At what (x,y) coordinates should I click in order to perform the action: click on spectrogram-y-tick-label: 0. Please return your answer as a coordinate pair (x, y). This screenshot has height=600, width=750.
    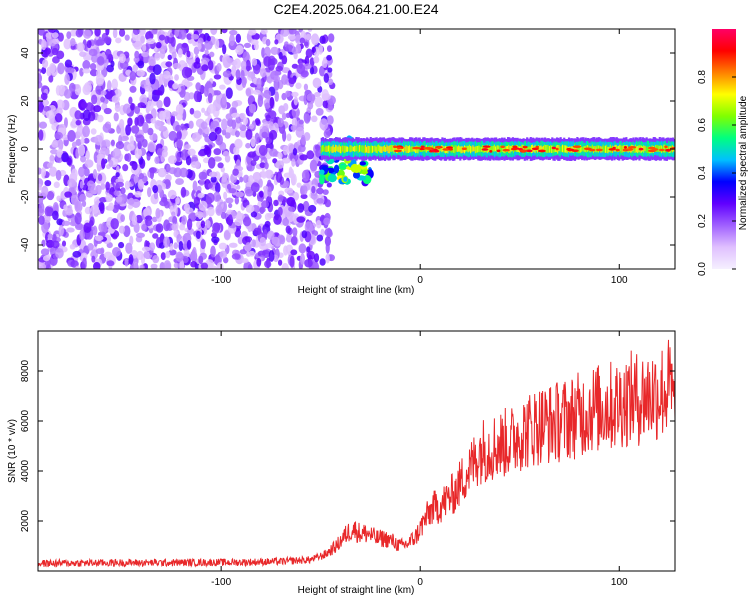
    Looking at the image, I should click on (25, 149).